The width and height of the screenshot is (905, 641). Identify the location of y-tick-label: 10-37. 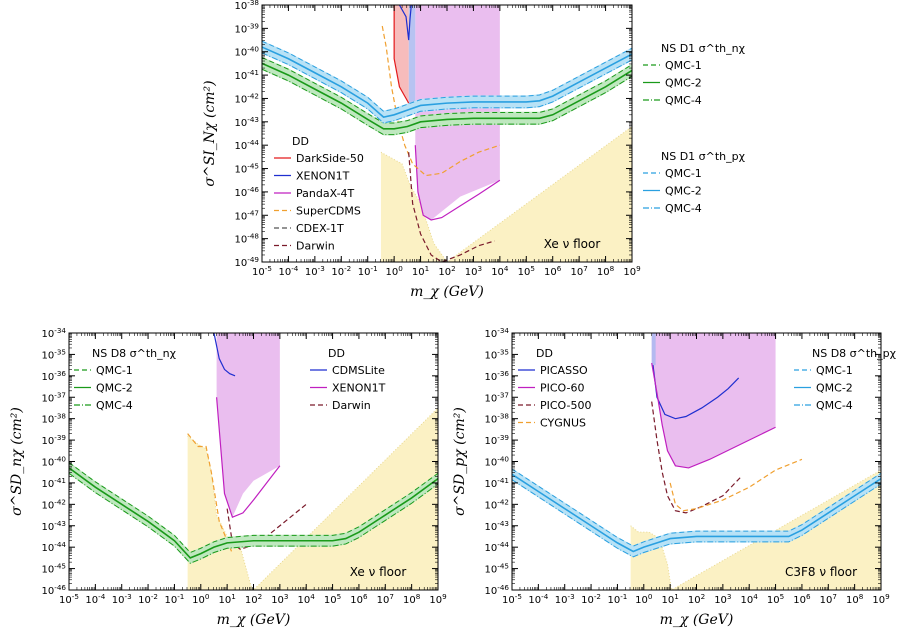
(54, 397).